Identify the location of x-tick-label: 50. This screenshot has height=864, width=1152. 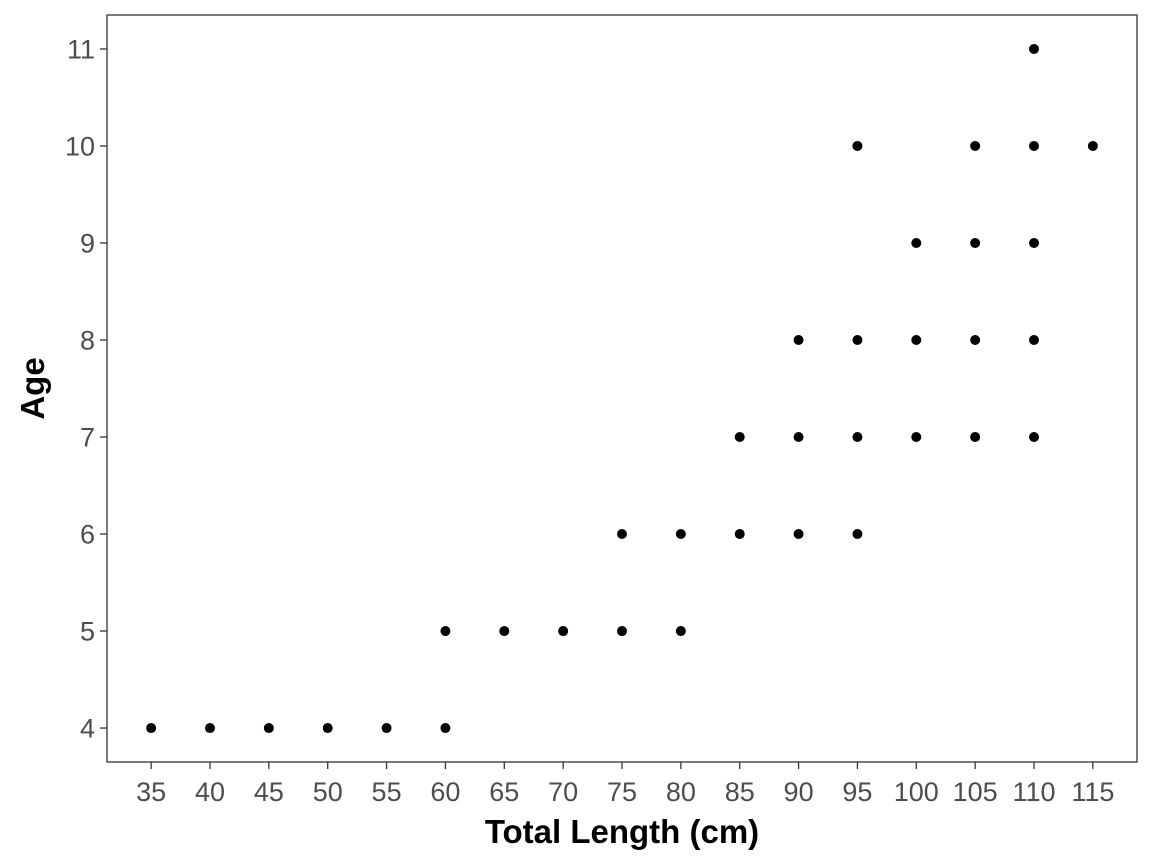
(328, 792).